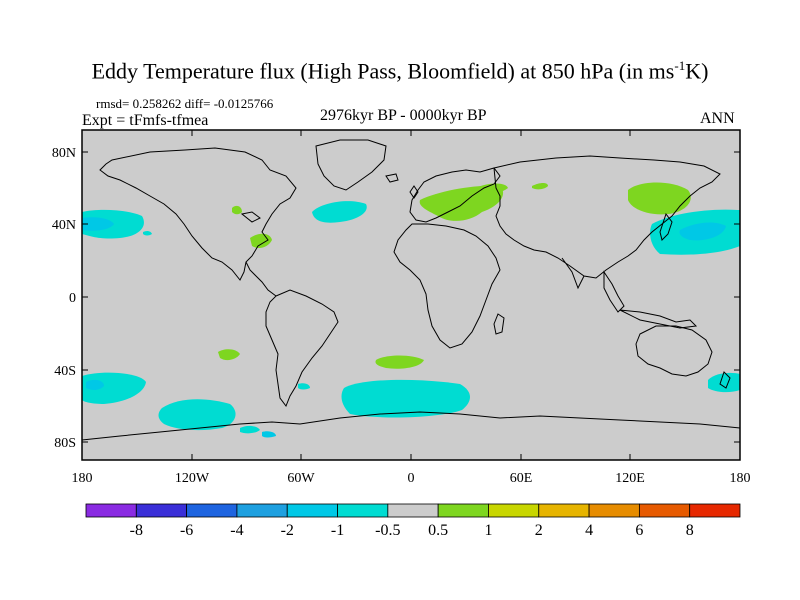  I want to click on coast-british-isles, so click(414, 192).